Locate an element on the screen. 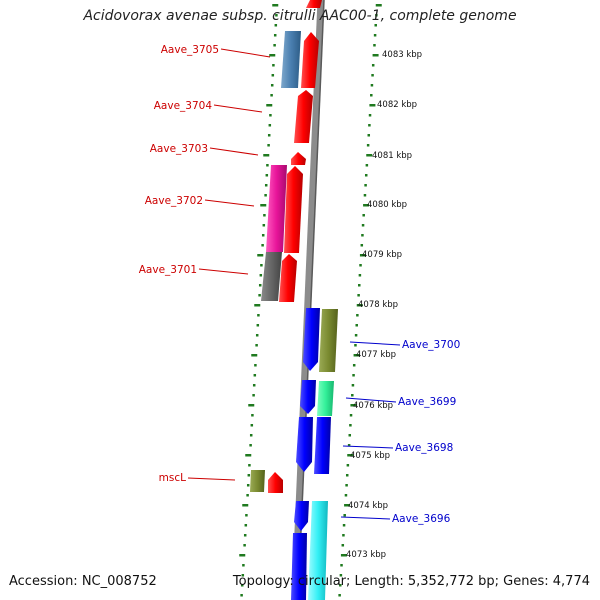 This screenshot has width=600, height=600. kbp-label: 4081 kbp is located at coordinates (392, 156).